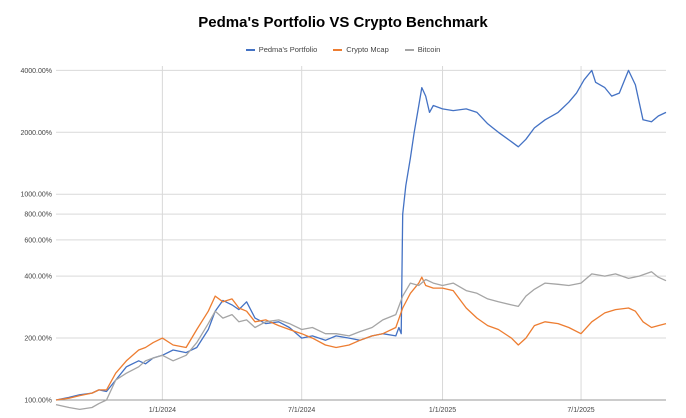 This screenshot has width=686, height=418. Describe the element at coordinates (38, 240) in the screenshot. I see `y-tick-label: 600.00%` at that location.